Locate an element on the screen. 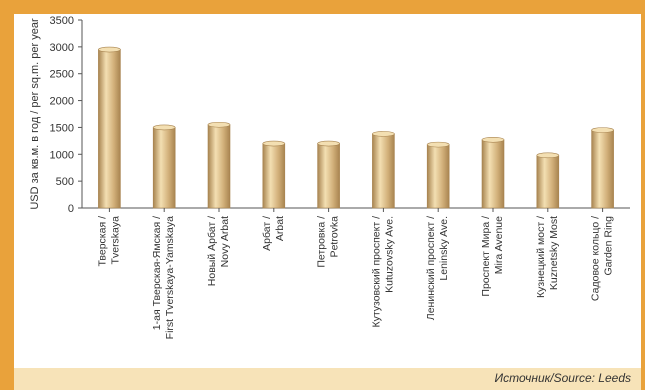  category-label: Tverskaya is located at coordinates (115, 240).